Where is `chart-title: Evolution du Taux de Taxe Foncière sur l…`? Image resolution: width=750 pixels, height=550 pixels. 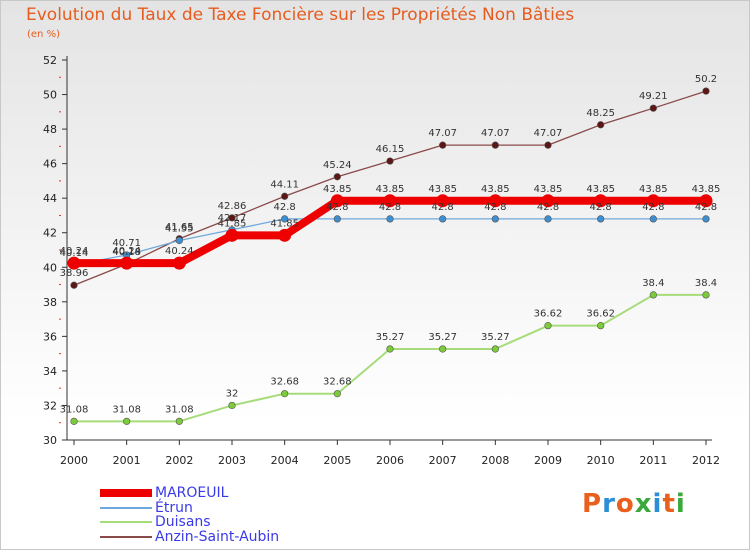
chart-title: Evolution du Taux de Taxe Foncière sur l… is located at coordinates (300, 15).